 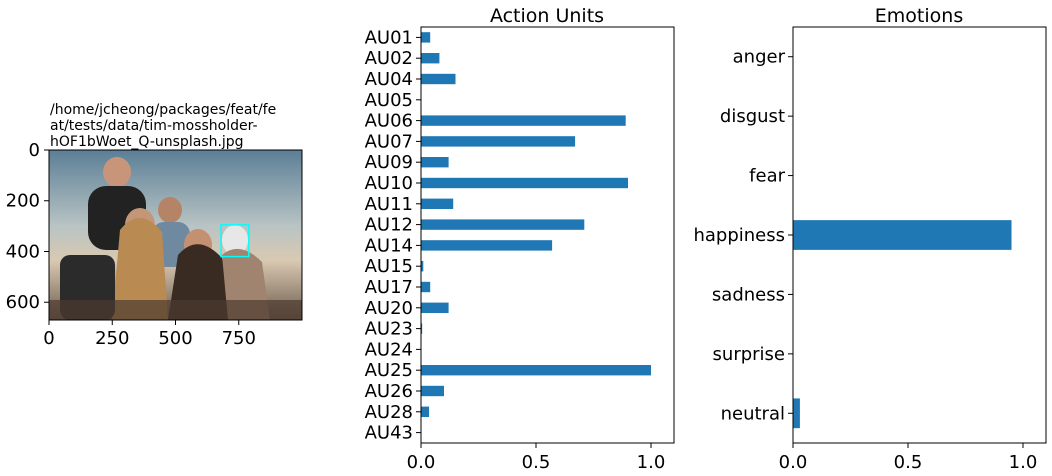 What do you see at coordinates (235, 241) in the screenshot?
I see `face-detection-box` at bounding box center [235, 241].